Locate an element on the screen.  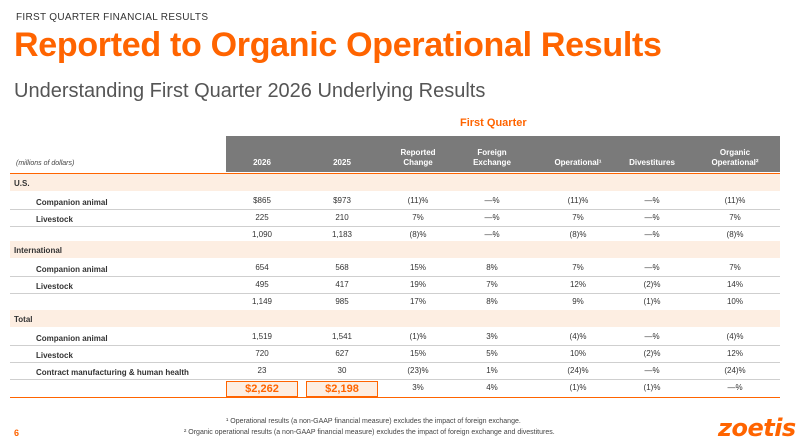
column-group-label: First Quarter is located at coordinates (493, 123).